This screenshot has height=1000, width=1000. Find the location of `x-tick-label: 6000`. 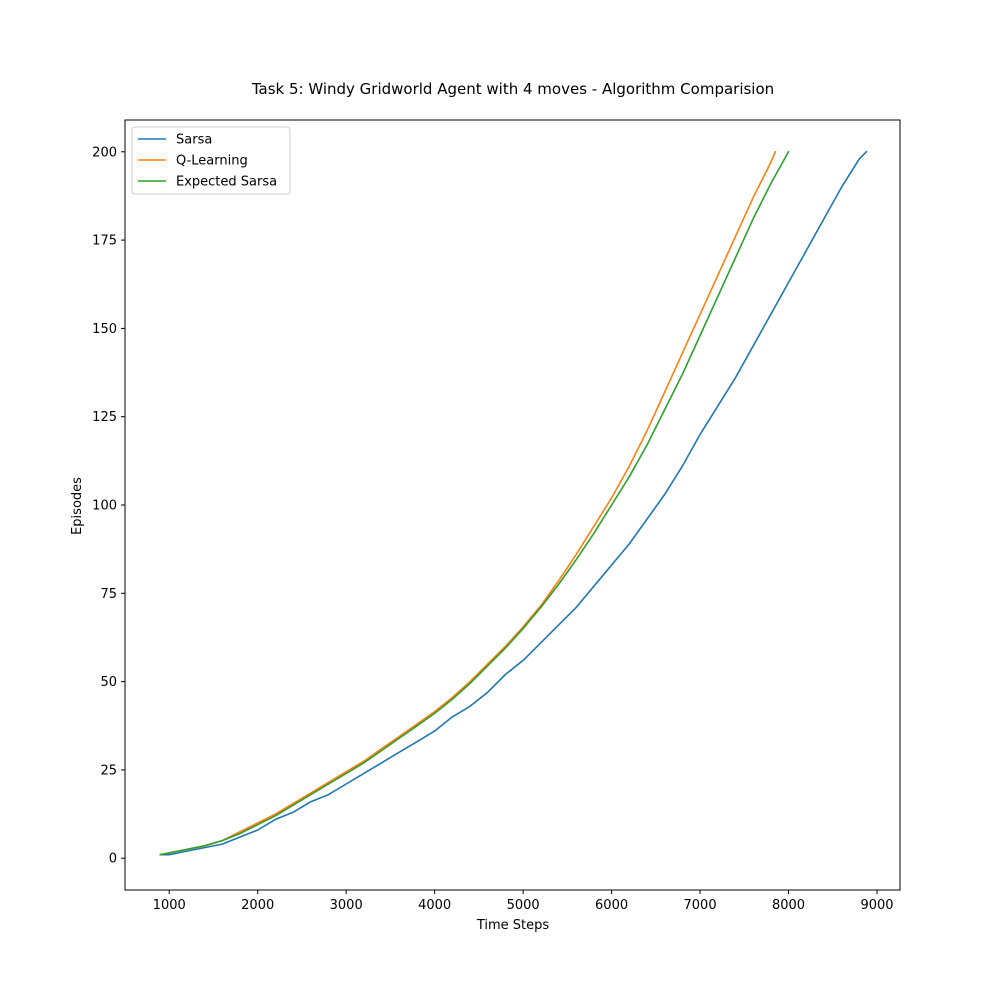

x-tick-label: 6000 is located at coordinates (611, 905).